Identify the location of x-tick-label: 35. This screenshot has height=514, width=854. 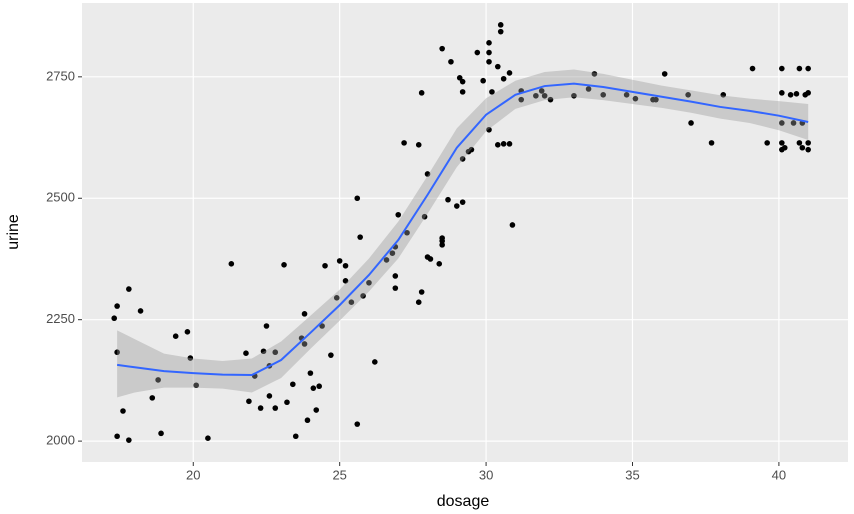
(632, 474).